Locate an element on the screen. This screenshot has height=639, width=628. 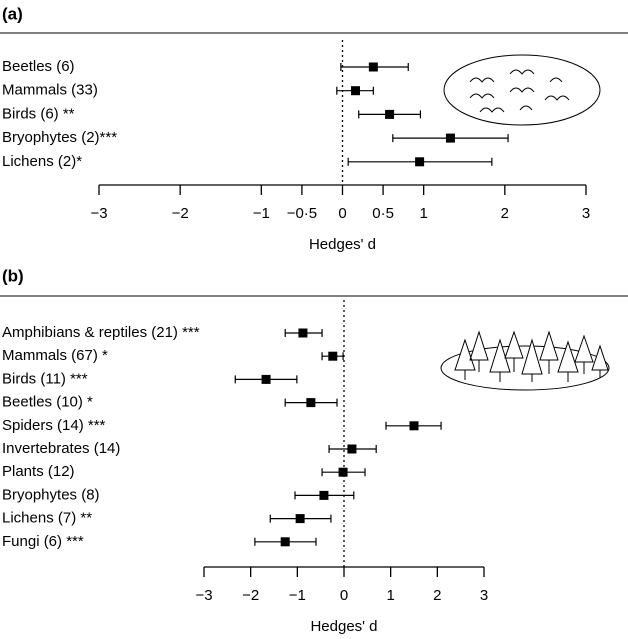
category-label: Invertebrates (14) is located at coordinates (61, 448).